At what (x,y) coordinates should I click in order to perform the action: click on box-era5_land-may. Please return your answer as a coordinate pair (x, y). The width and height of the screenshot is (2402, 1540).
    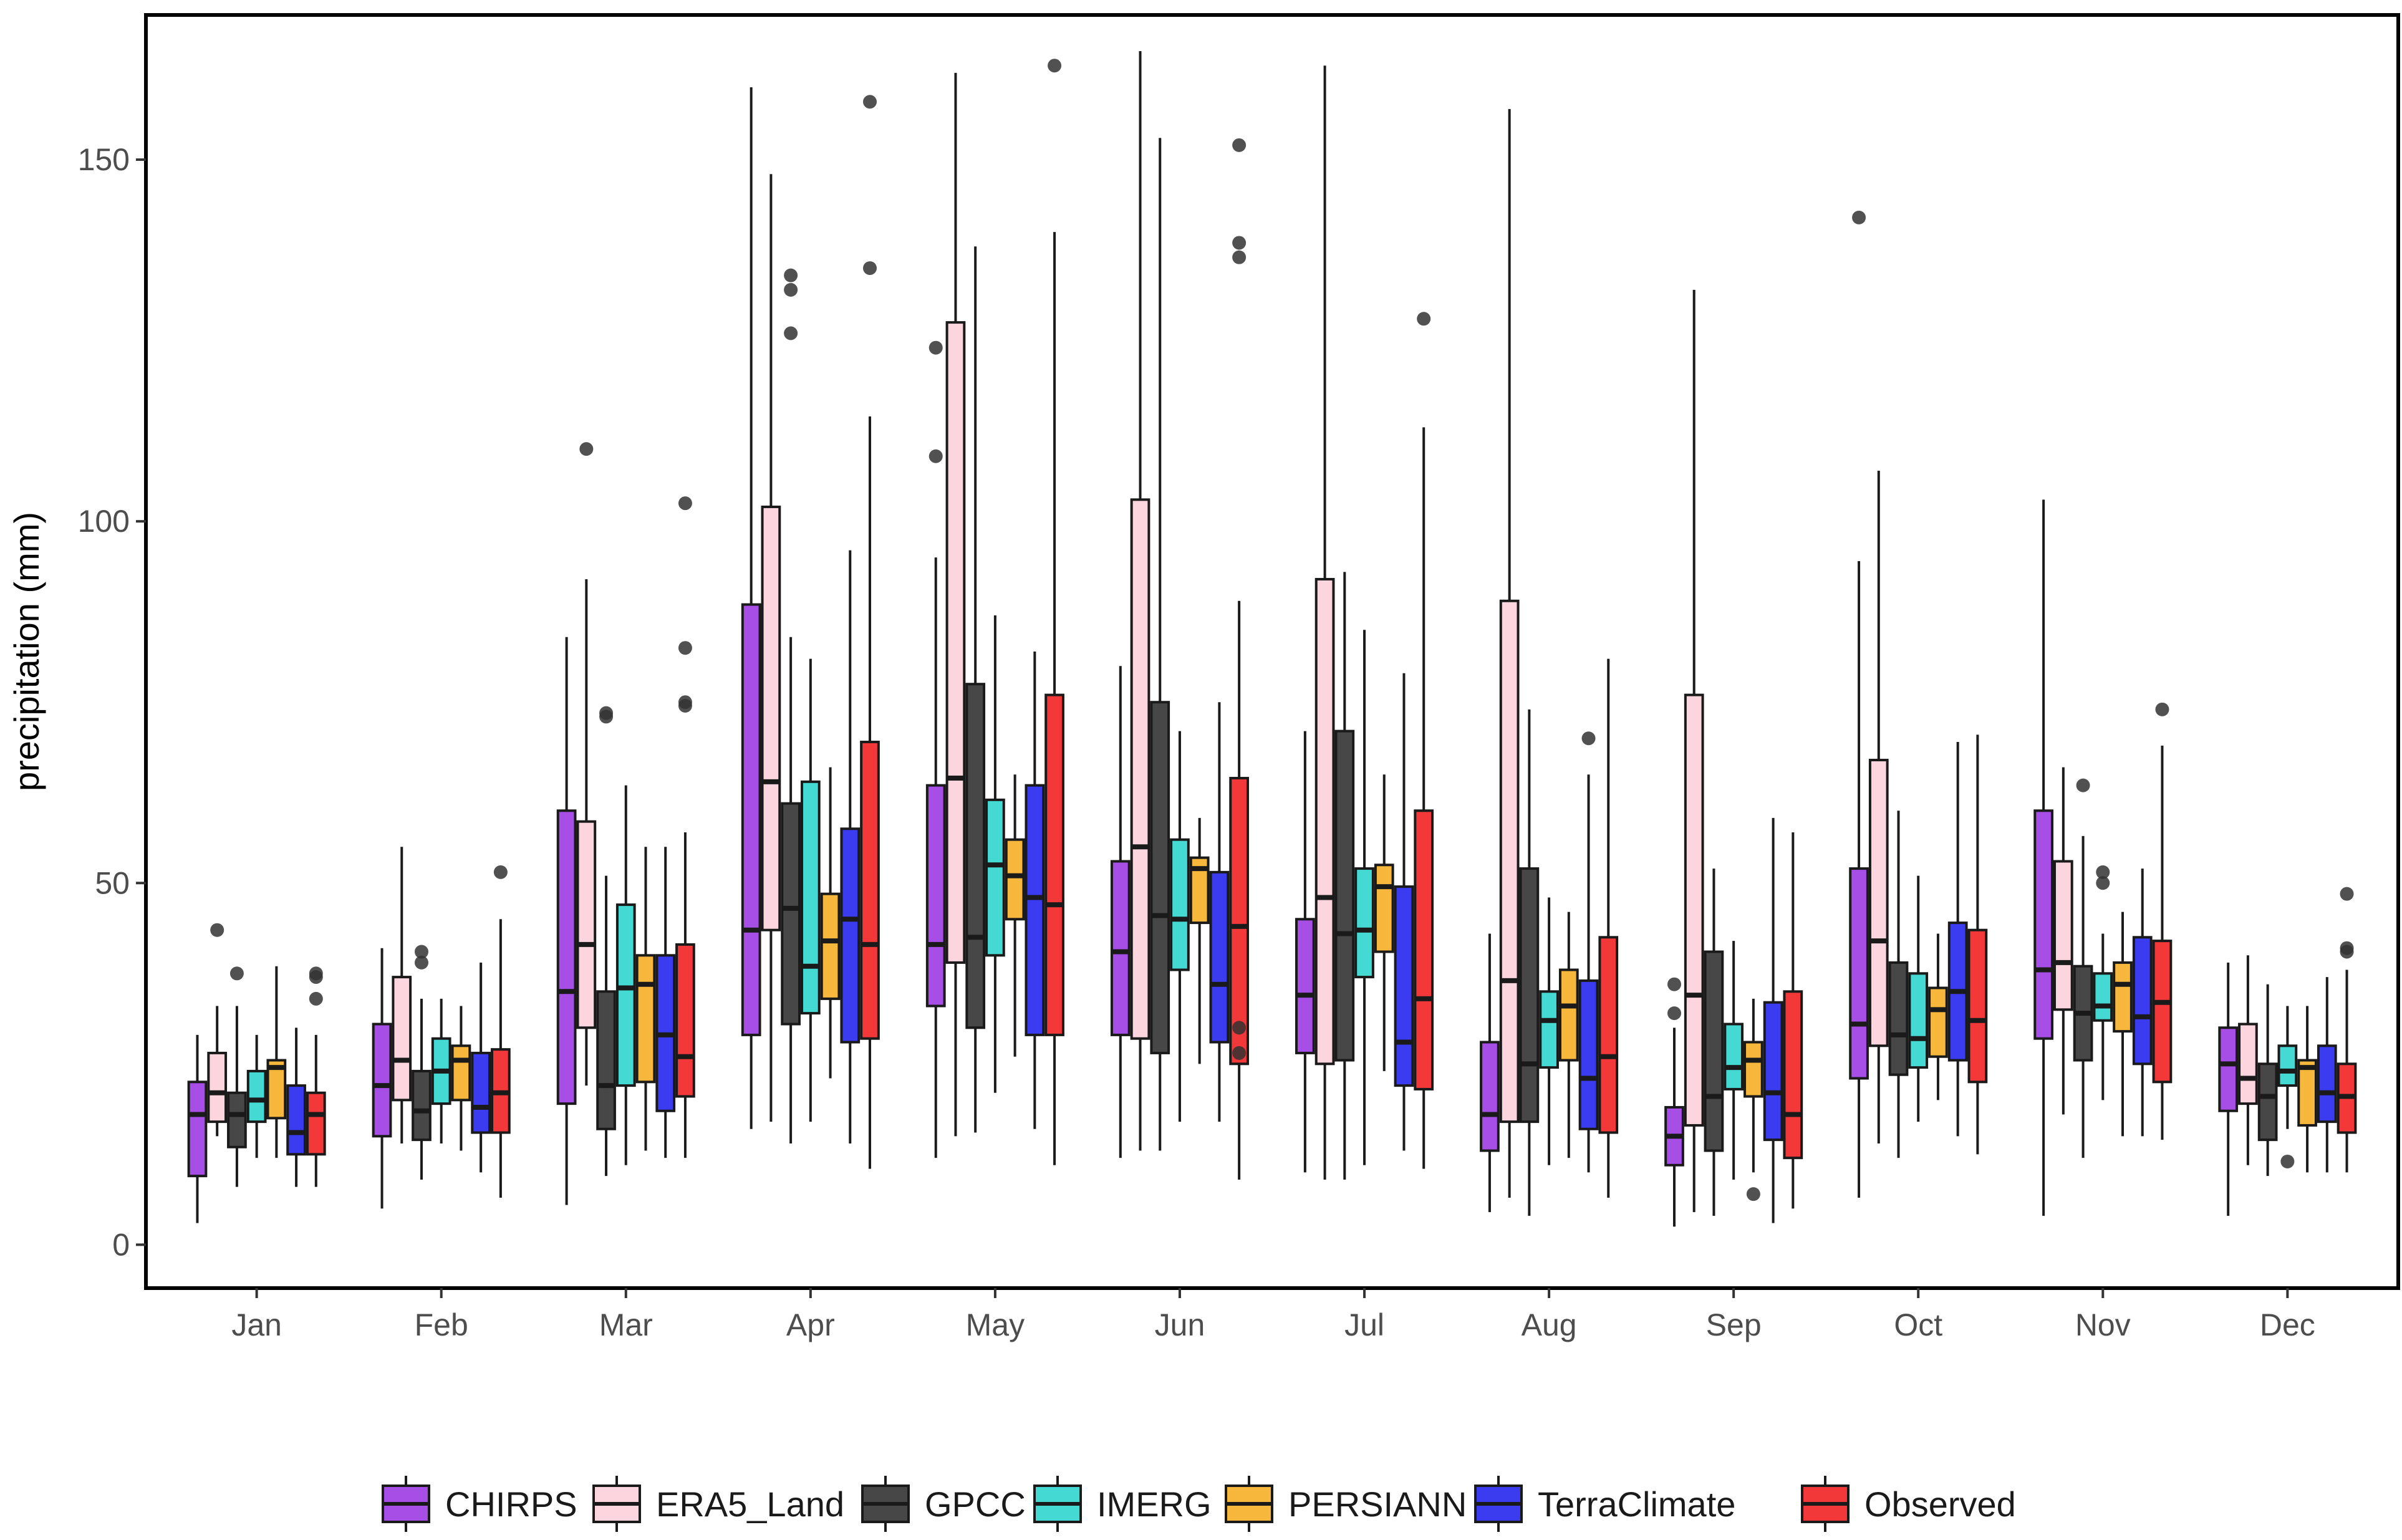
    Looking at the image, I should click on (956, 604).